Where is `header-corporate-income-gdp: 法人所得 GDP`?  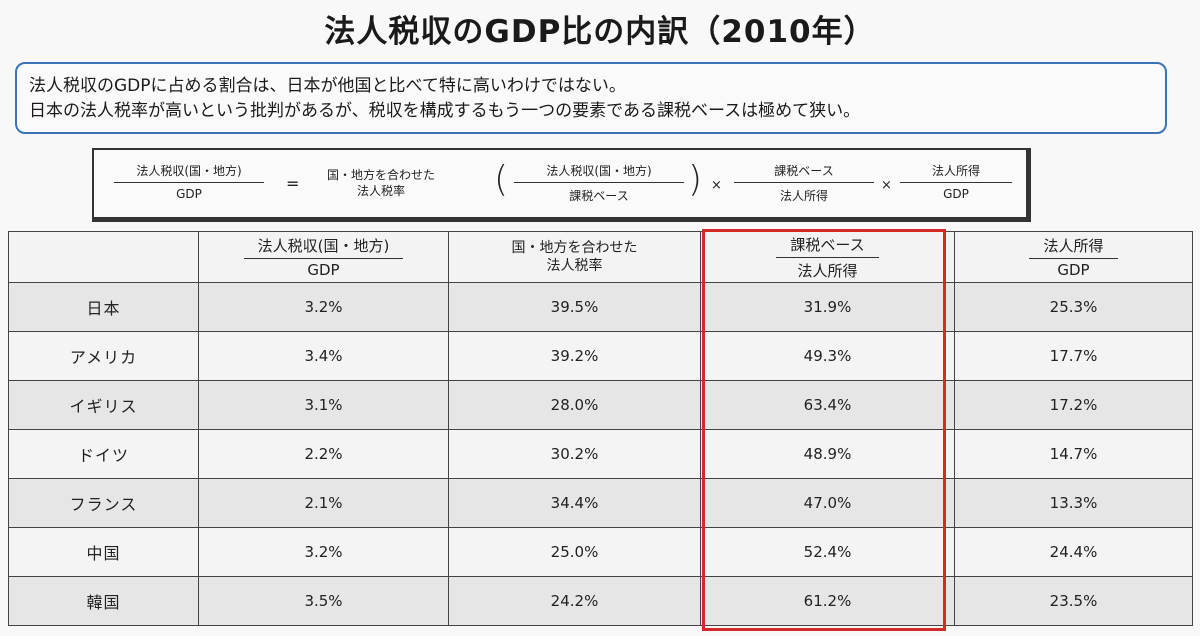
header-corporate-income-gdp: 法人所得 GDP is located at coordinates (1073, 257).